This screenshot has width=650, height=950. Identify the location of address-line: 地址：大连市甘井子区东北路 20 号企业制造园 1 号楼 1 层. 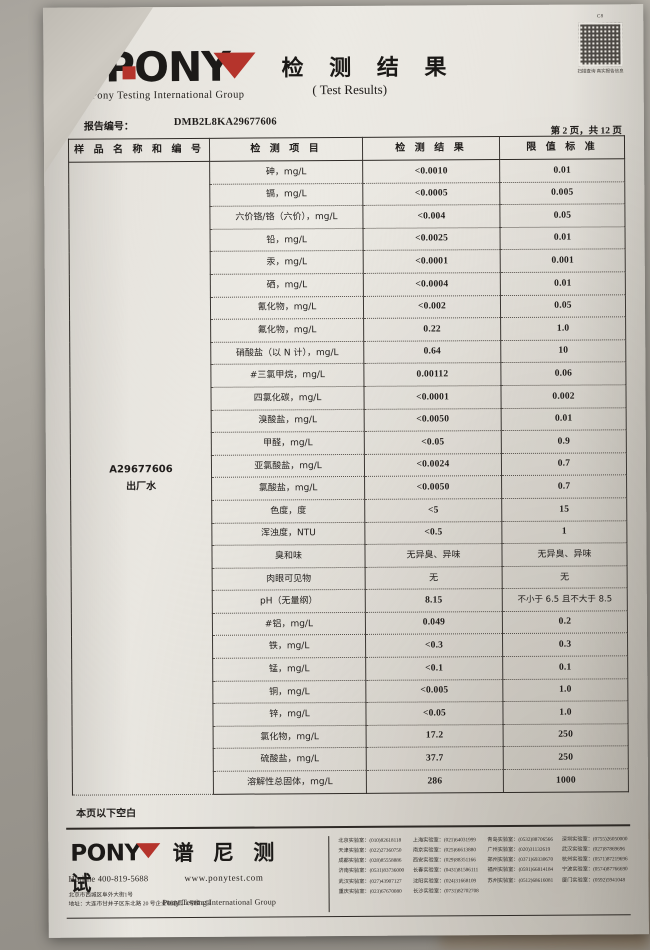
(140, 904).